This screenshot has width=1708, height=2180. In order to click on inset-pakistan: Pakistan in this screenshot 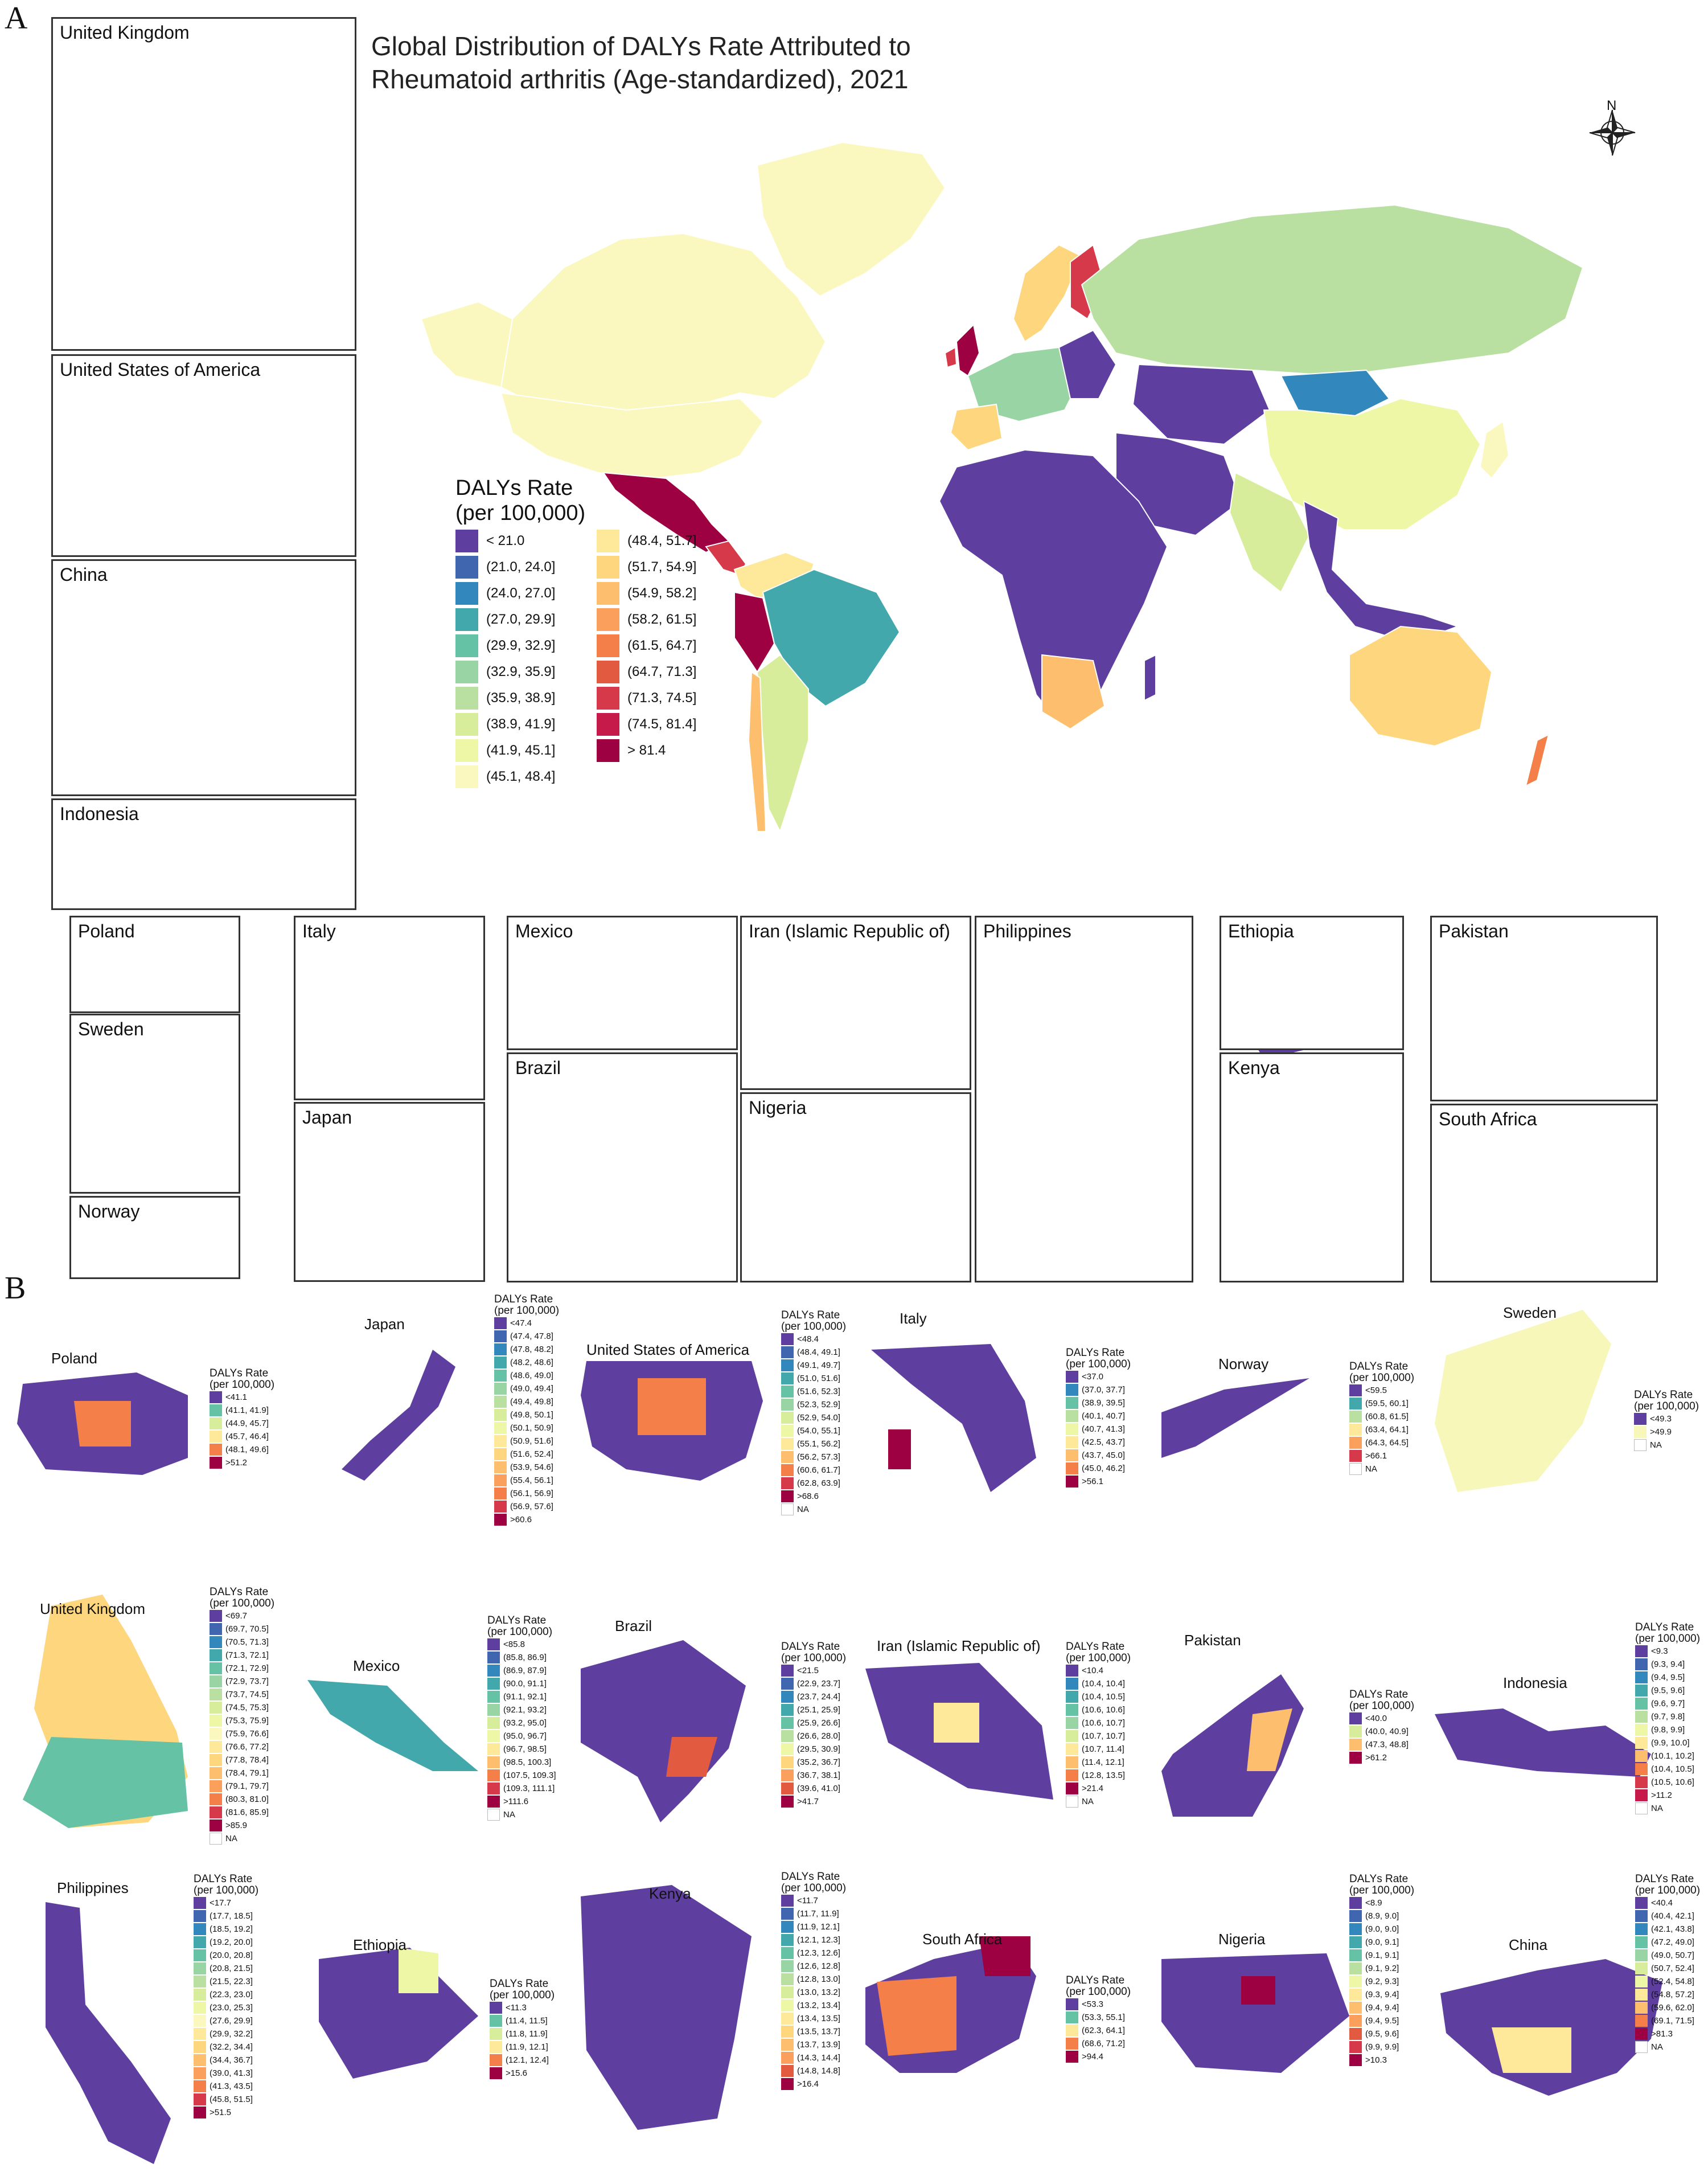, I will do `click(1544, 1008)`.